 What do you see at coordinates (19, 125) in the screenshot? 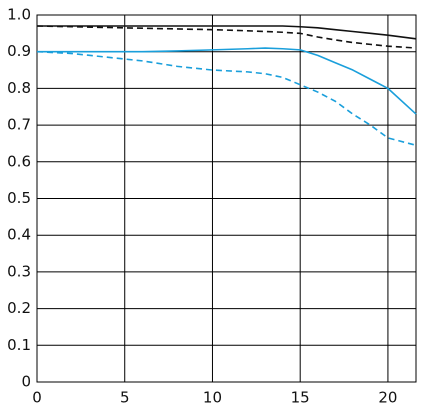
I see `y-tick-label: 0.7` at bounding box center [19, 125].